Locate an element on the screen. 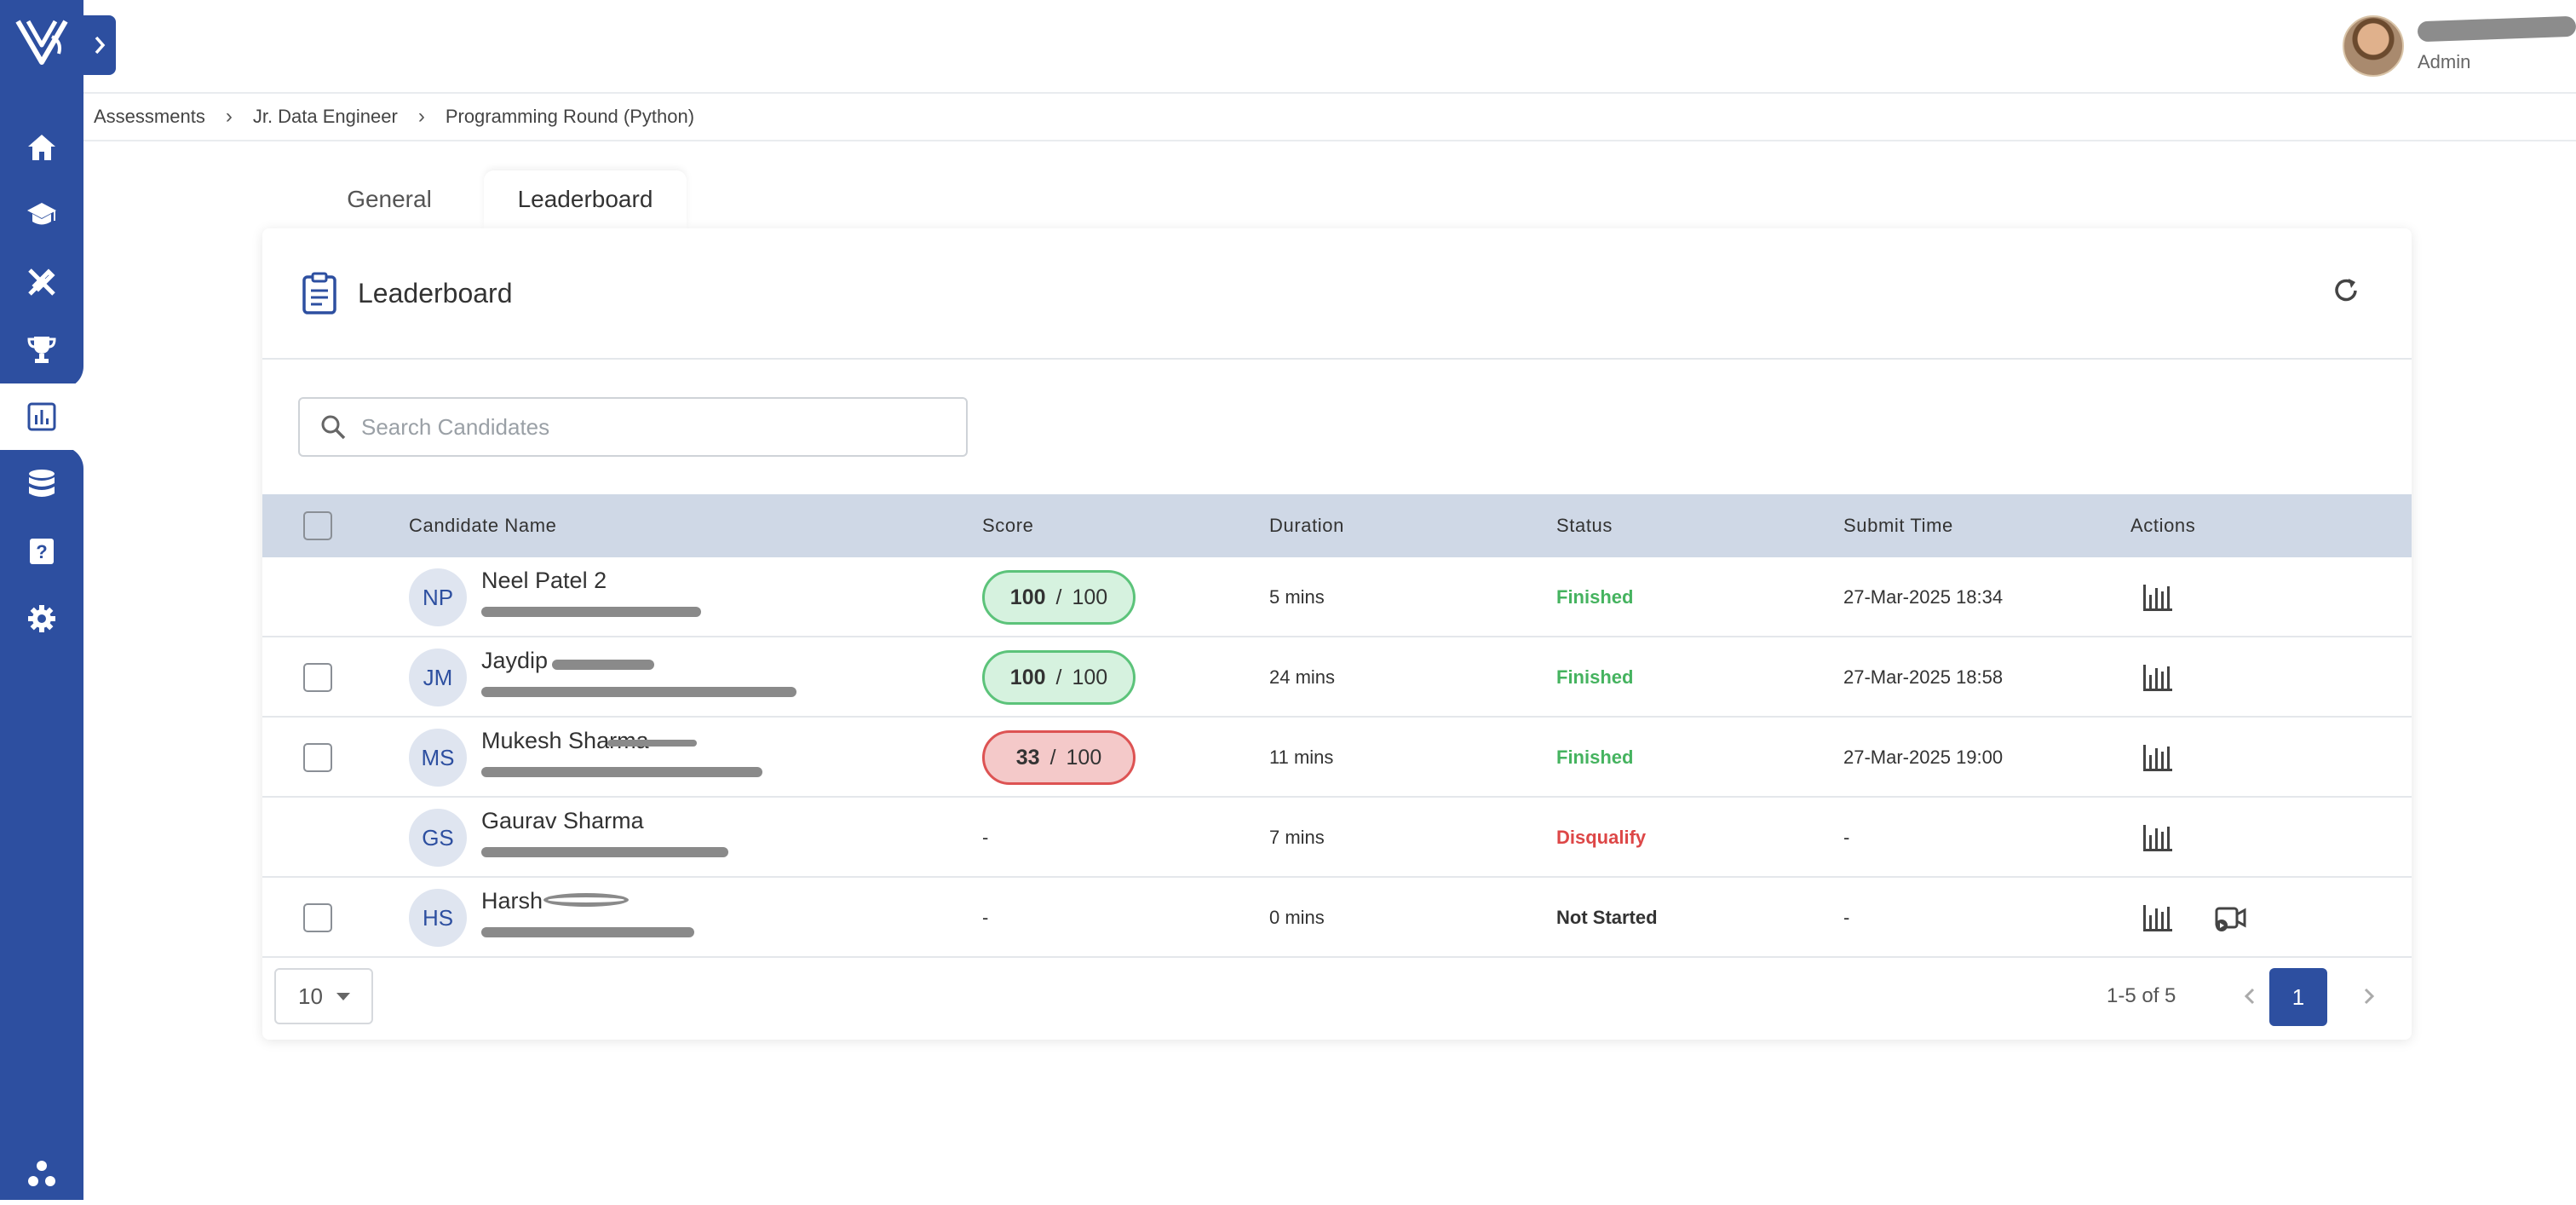  table-row: HS Harsh - 0 mins Not Started - is located at coordinates (1337, 918).